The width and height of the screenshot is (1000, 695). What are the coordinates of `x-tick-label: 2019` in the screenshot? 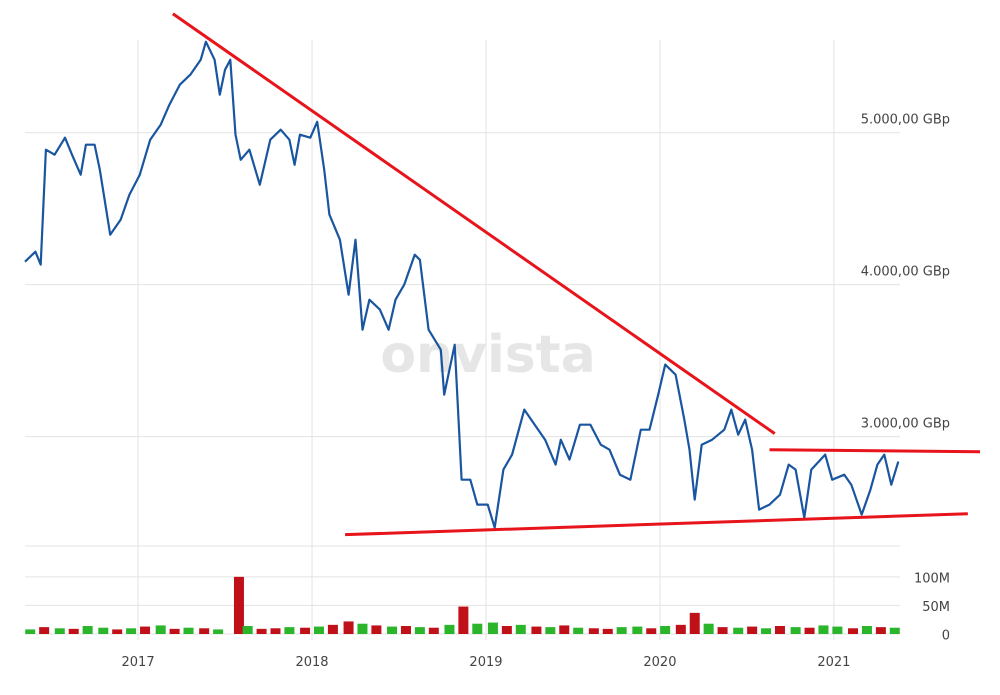 It's located at (485, 662).